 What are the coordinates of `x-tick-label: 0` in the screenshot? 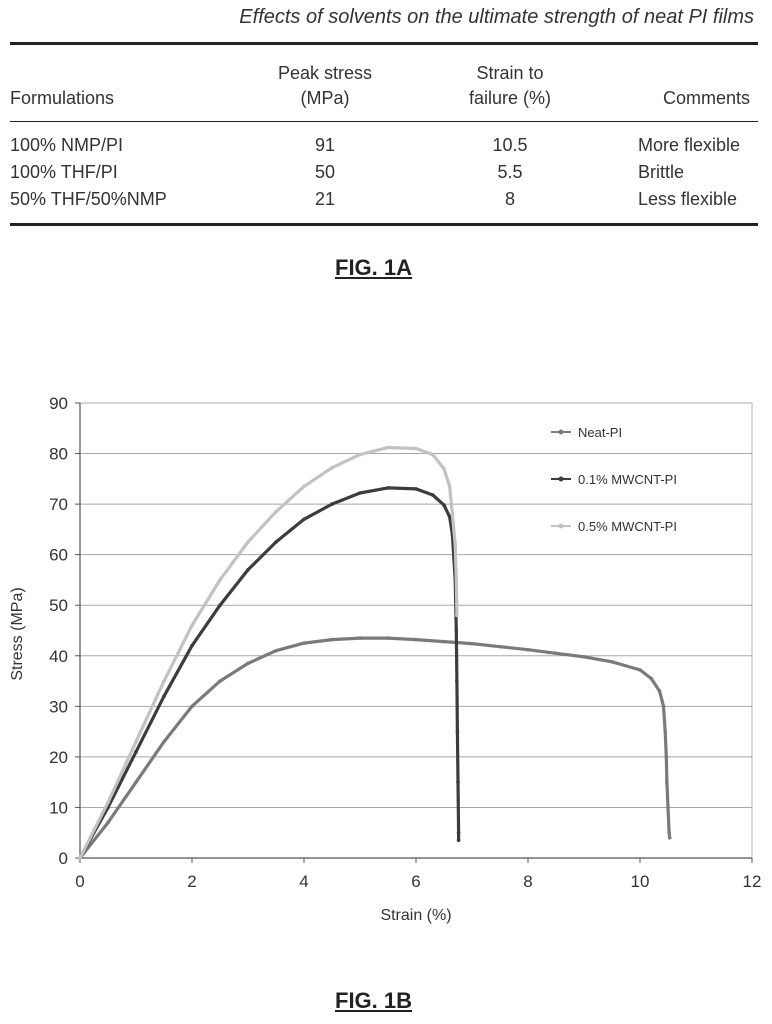 It's located at (79, 881).